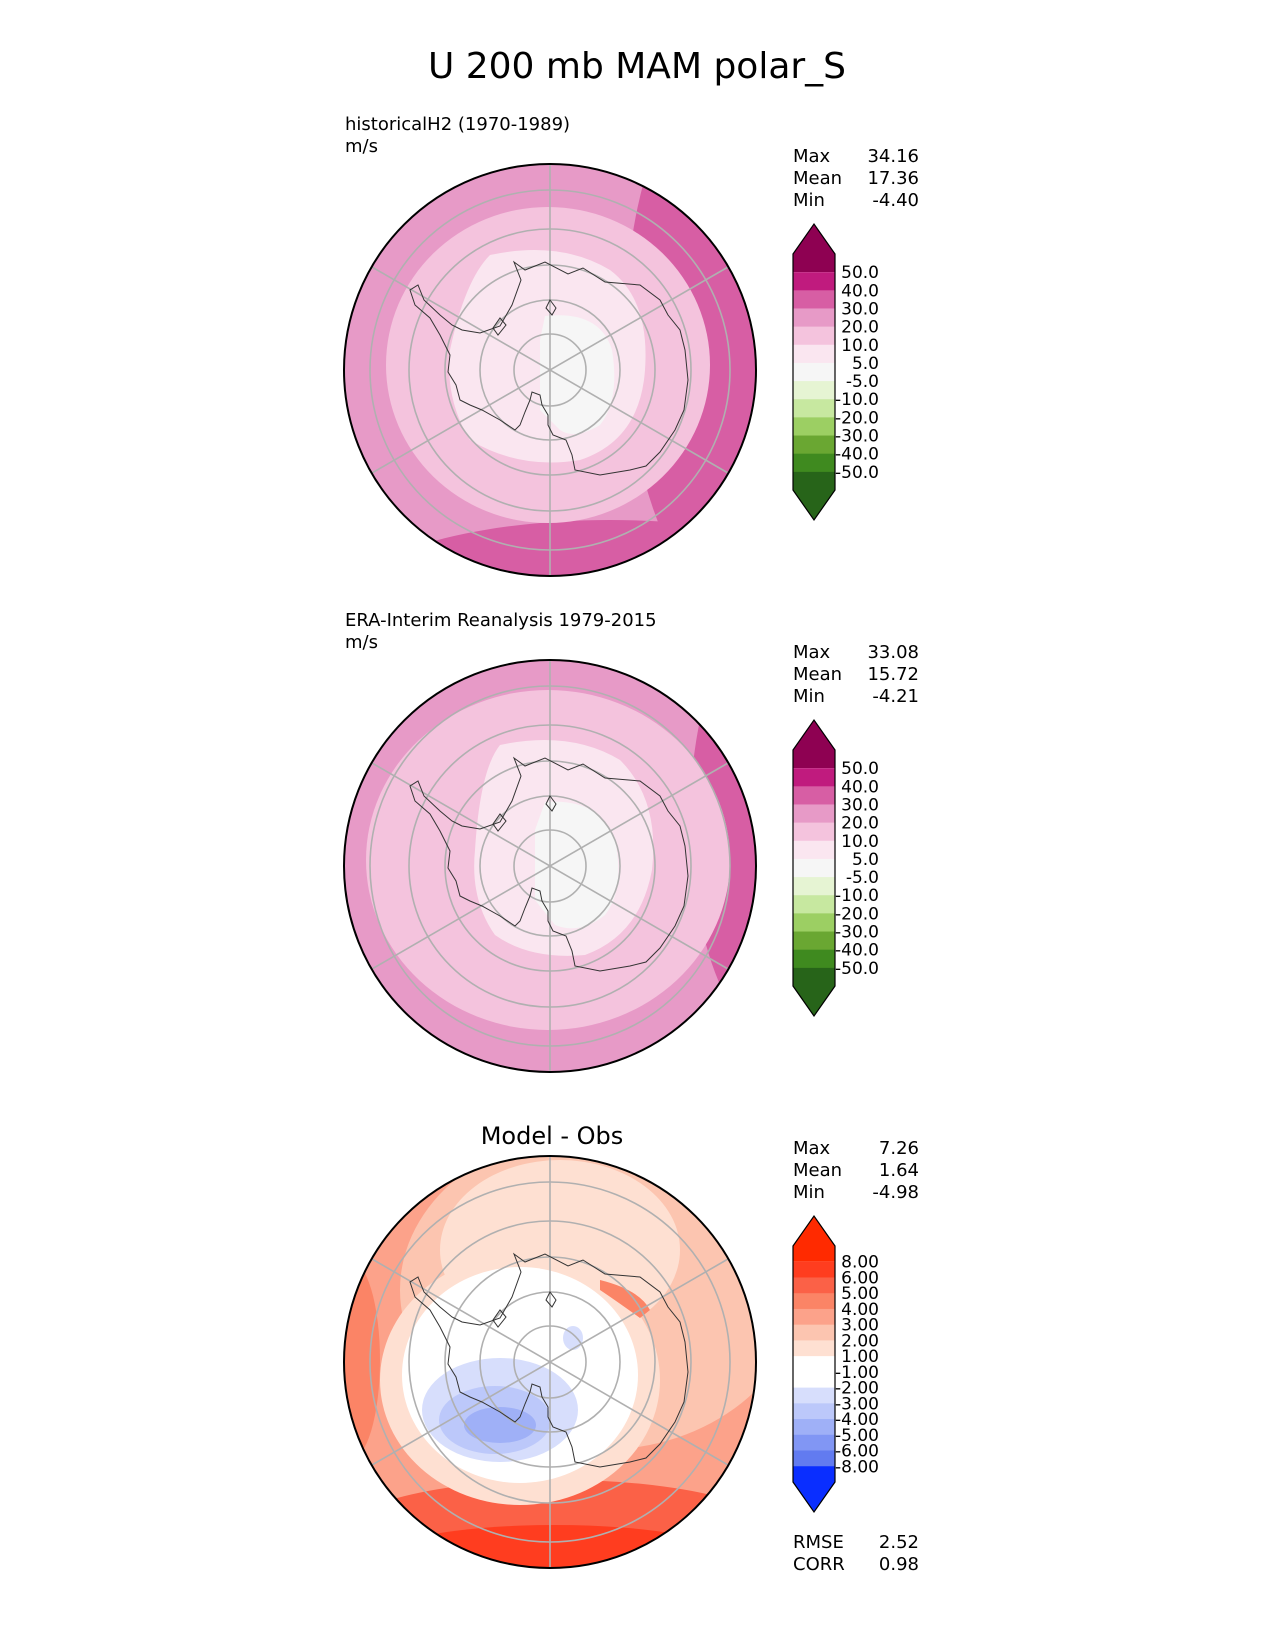 The height and width of the screenshot is (1650, 1275). I want to click on stat-max-value: 33.08, so click(893, 652).